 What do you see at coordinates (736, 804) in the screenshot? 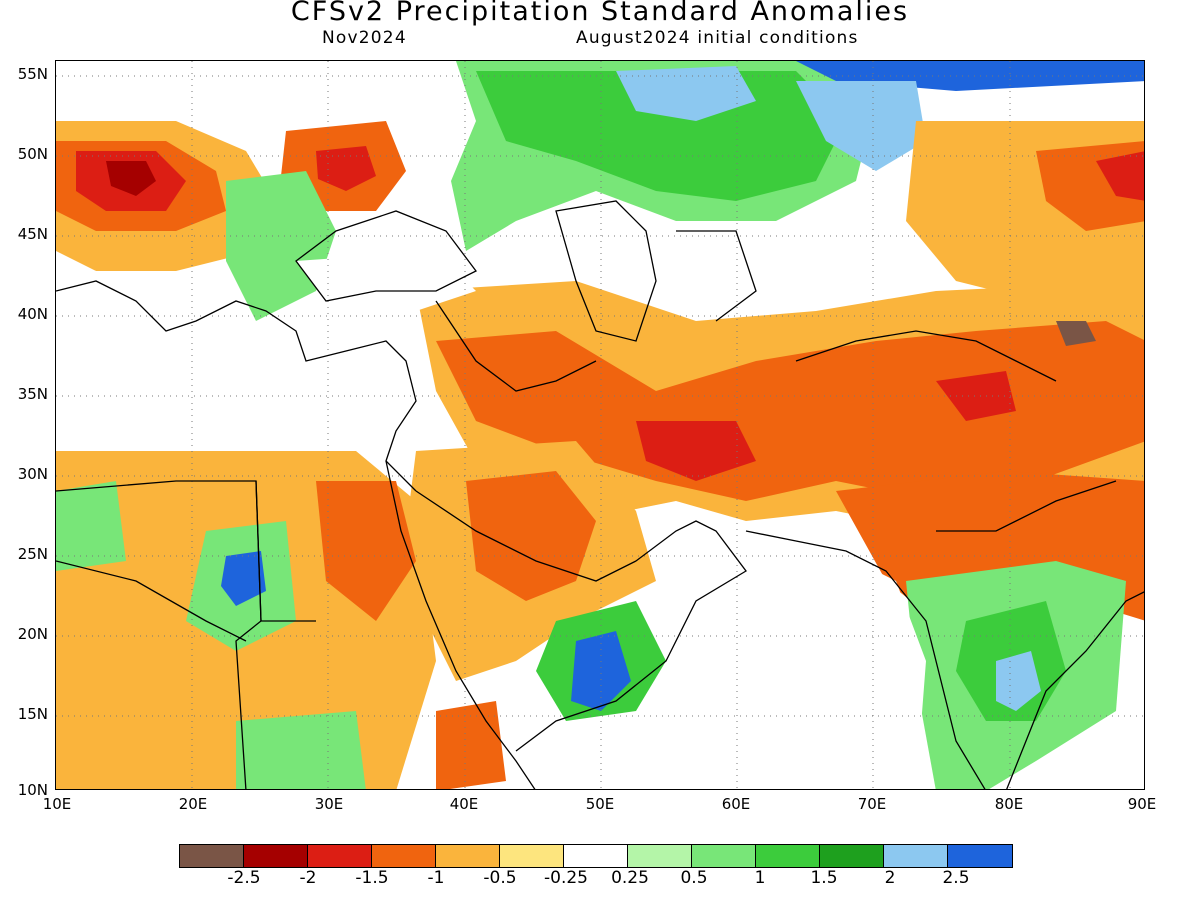
I see `lon-label-60e: 60E` at bounding box center [736, 804].